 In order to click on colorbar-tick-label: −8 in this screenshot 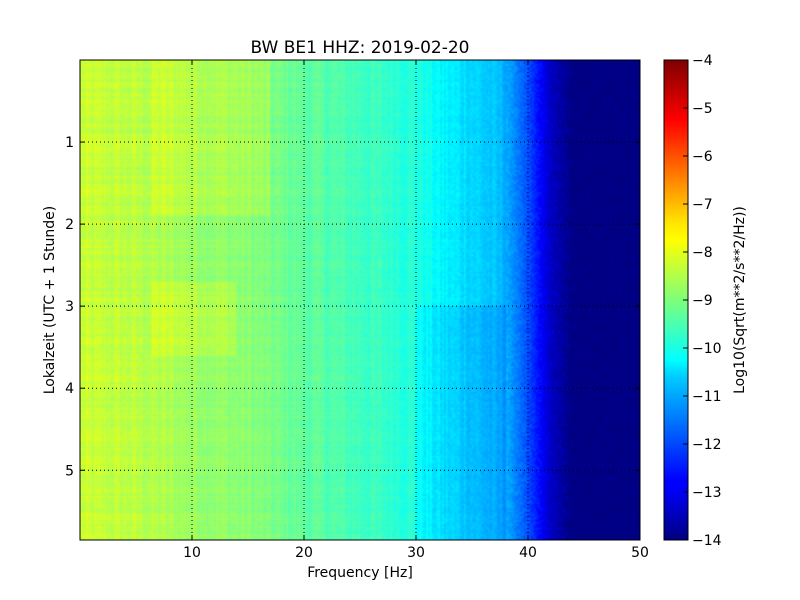, I will do `click(702, 253)`.